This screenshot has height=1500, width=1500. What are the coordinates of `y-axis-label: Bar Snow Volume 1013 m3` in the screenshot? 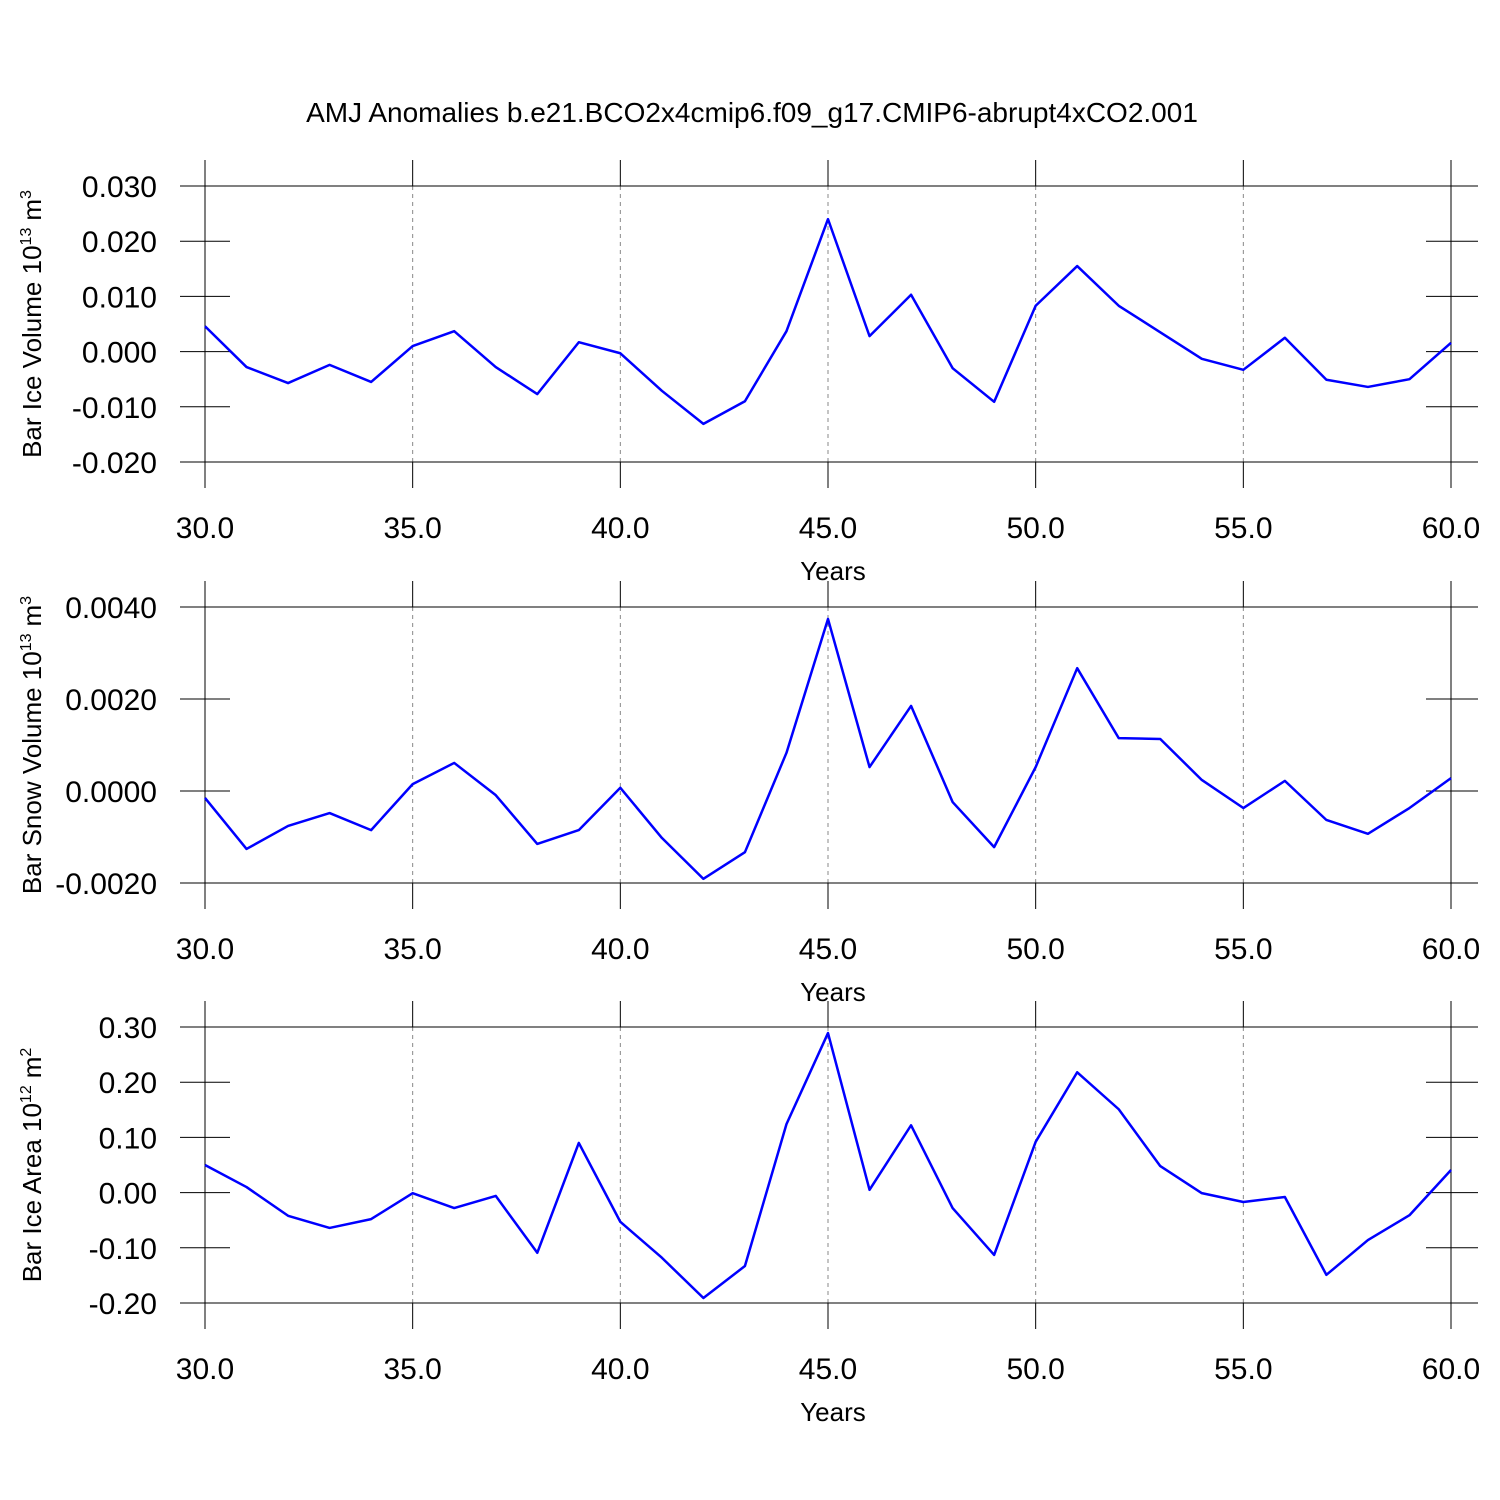 It's located at (32, 745).